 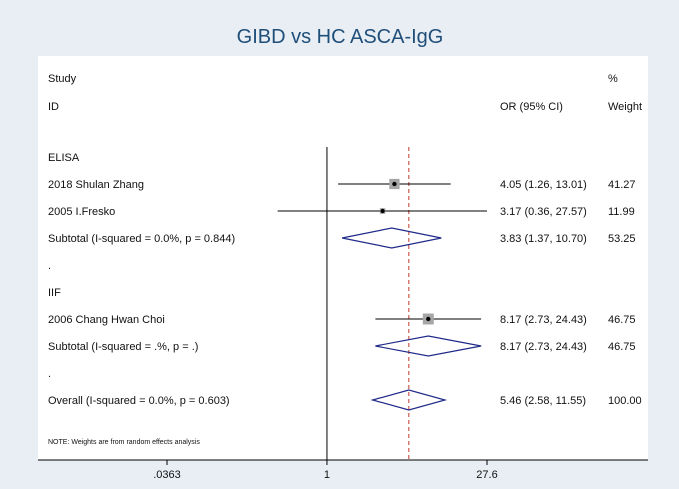 What do you see at coordinates (139, 401) in the screenshot?
I see `row-label: Overall (I-squared = 0.0%, p = 0.603)` at bounding box center [139, 401].